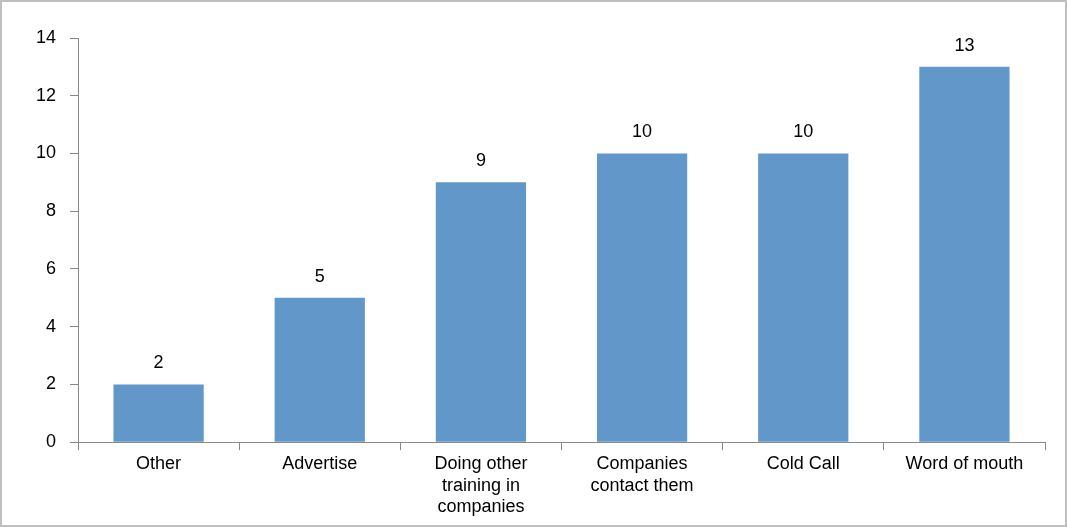  What do you see at coordinates (46, 36) in the screenshot?
I see `y-tick-label: 14` at bounding box center [46, 36].